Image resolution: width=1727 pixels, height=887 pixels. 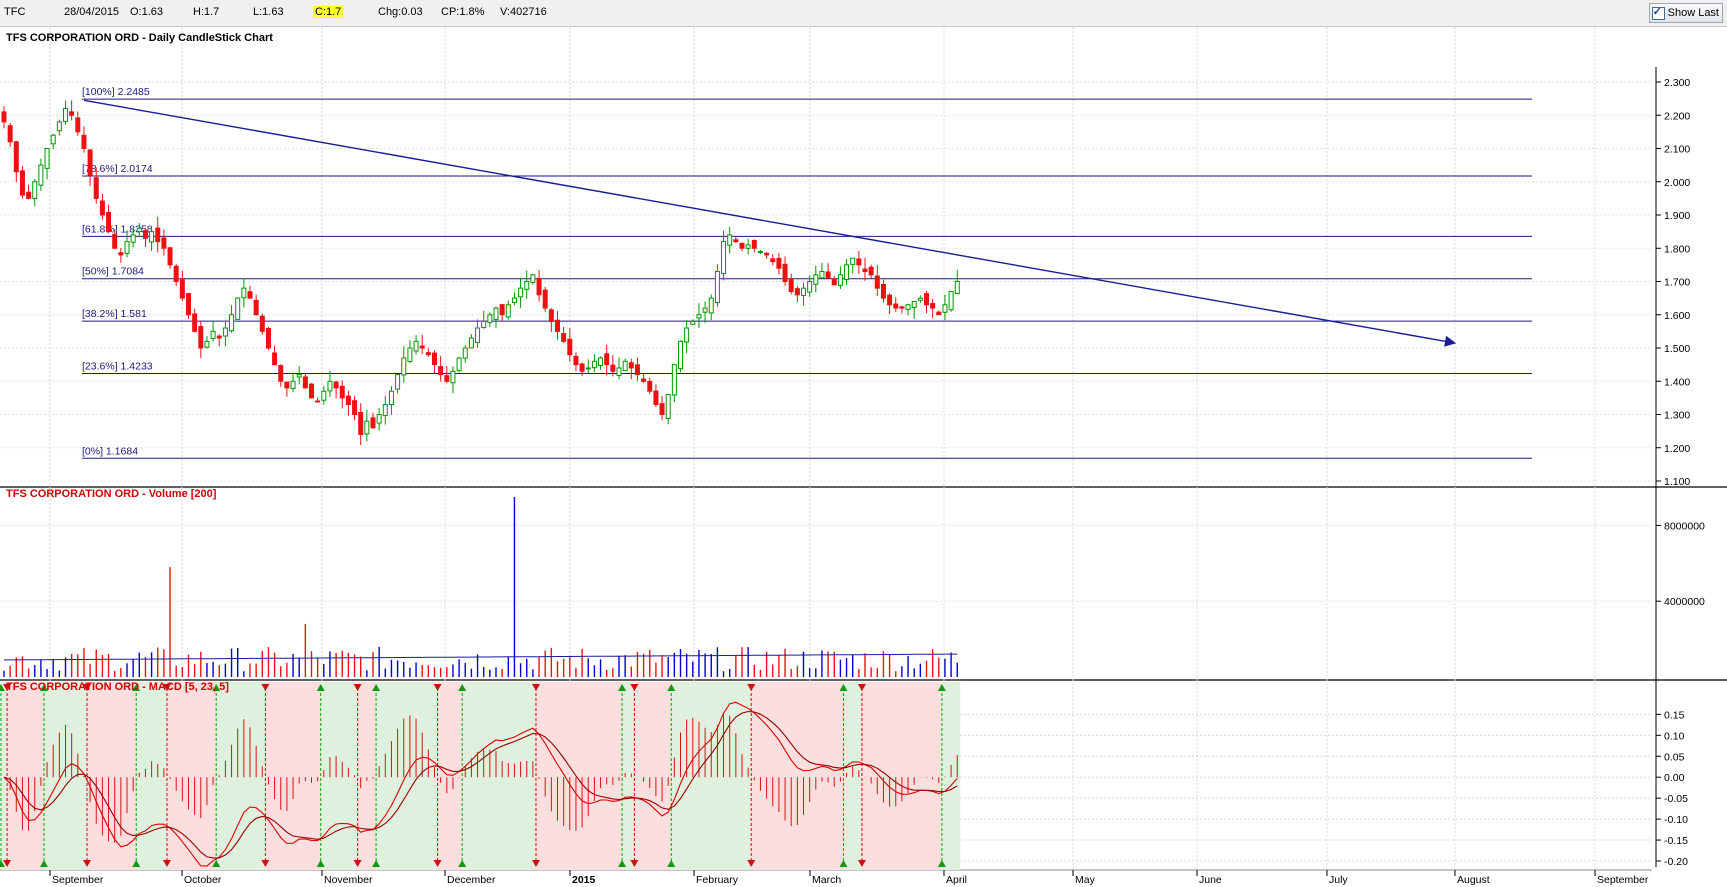 What do you see at coordinates (78, 880) in the screenshot?
I see `x-tick-label: September` at bounding box center [78, 880].